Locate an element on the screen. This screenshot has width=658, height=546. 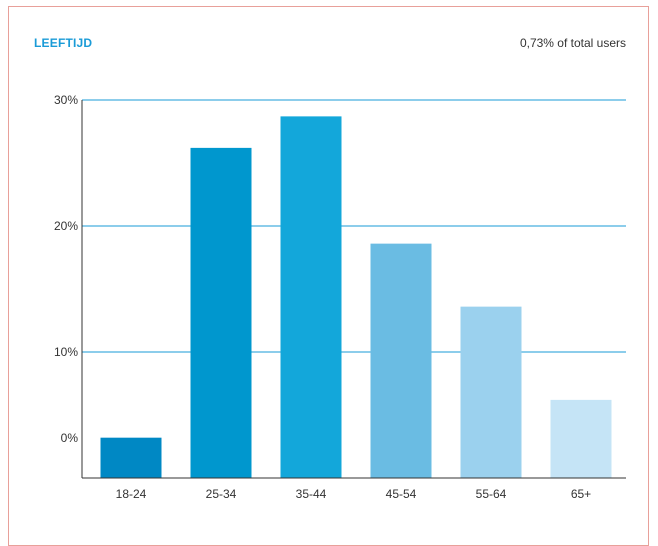
chart-subtitle: 0,73% of total users is located at coordinates (572, 43).